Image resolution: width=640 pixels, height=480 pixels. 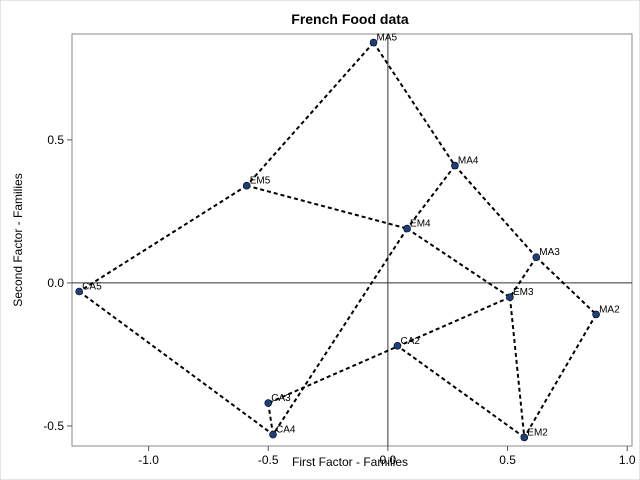 What do you see at coordinates (55, 140) in the screenshot?
I see `y-tick-label: 0.5` at bounding box center [55, 140].